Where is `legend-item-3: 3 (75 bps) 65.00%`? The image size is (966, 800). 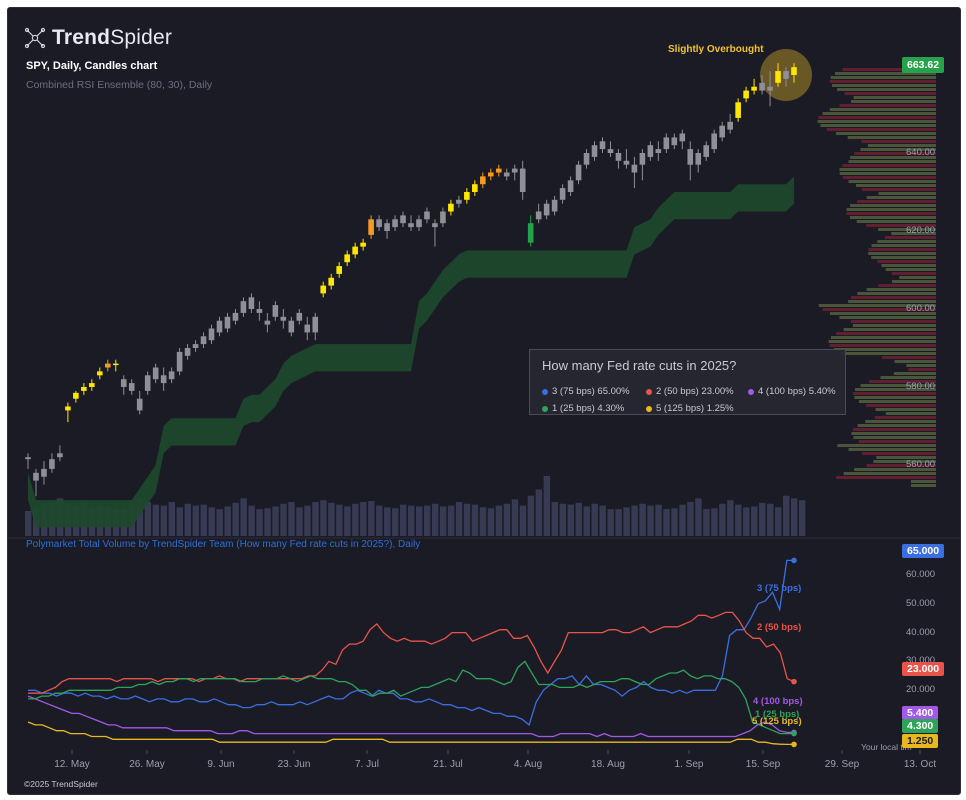
legend-item-3: 3 (75 bps) 65.00% is located at coordinates (586, 391).